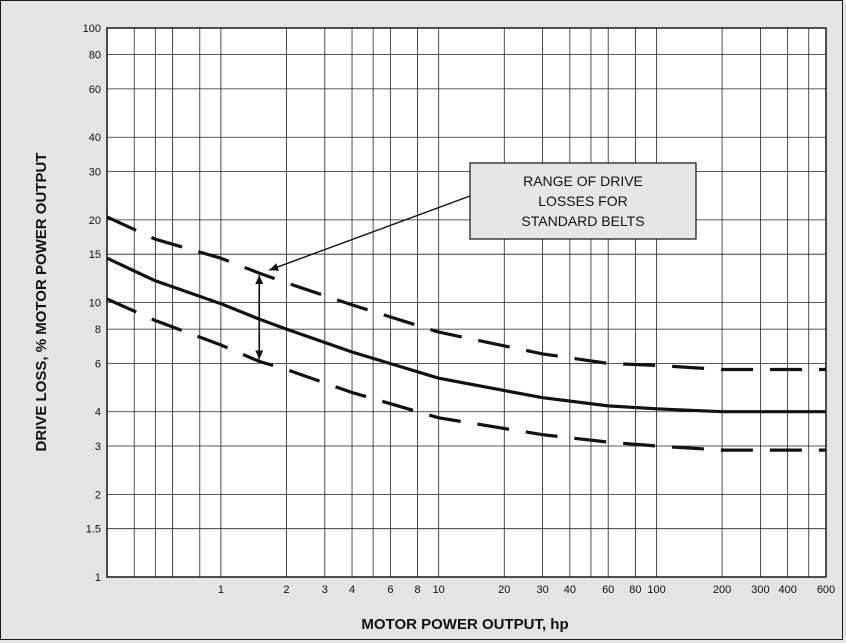 The height and width of the screenshot is (643, 846). Describe the element at coordinates (41, 302) in the screenshot. I see `y-axis-title: DRIVE LOSS, % MOTOR POWER OUTPUT` at that location.